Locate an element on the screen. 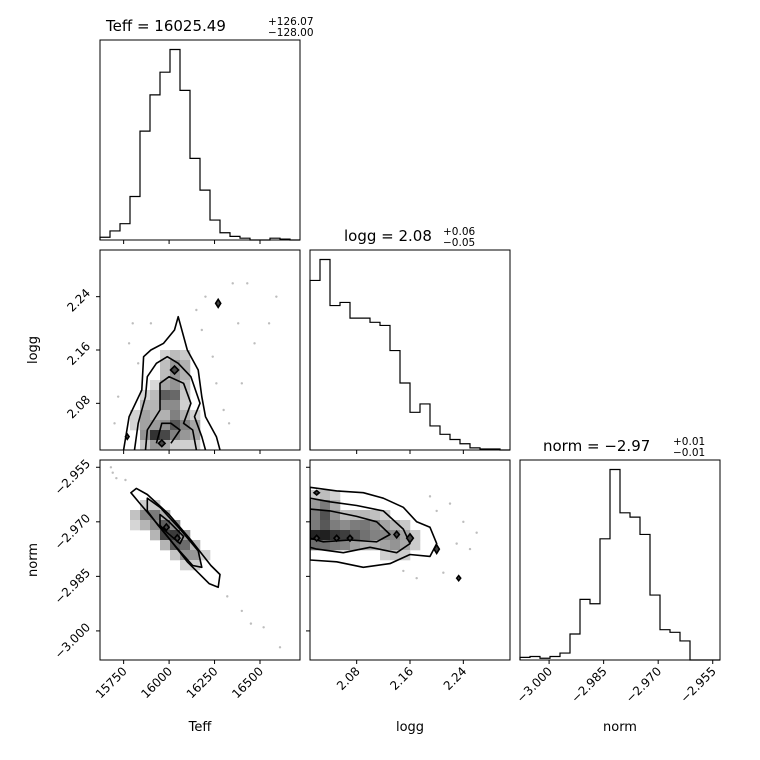 This screenshot has width=760, height=760. histogram-teff is located at coordinates (200, 141).